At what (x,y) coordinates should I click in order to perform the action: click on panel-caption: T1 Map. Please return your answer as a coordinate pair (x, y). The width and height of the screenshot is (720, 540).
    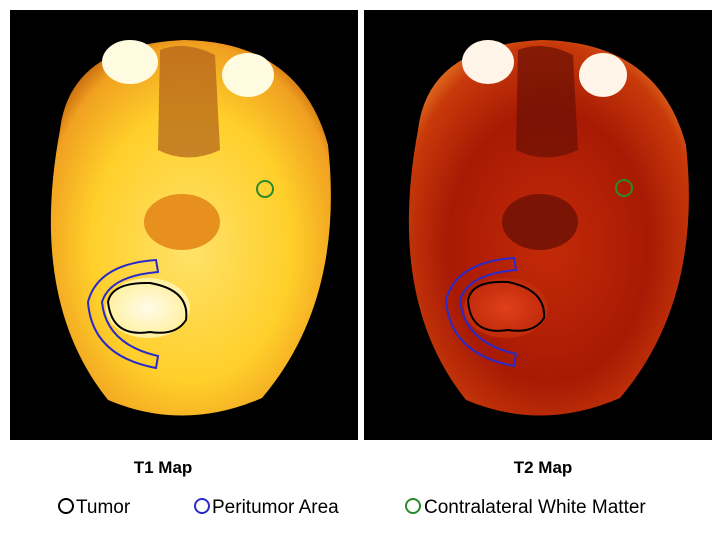
    Looking at the image, I should click on (163, 467).